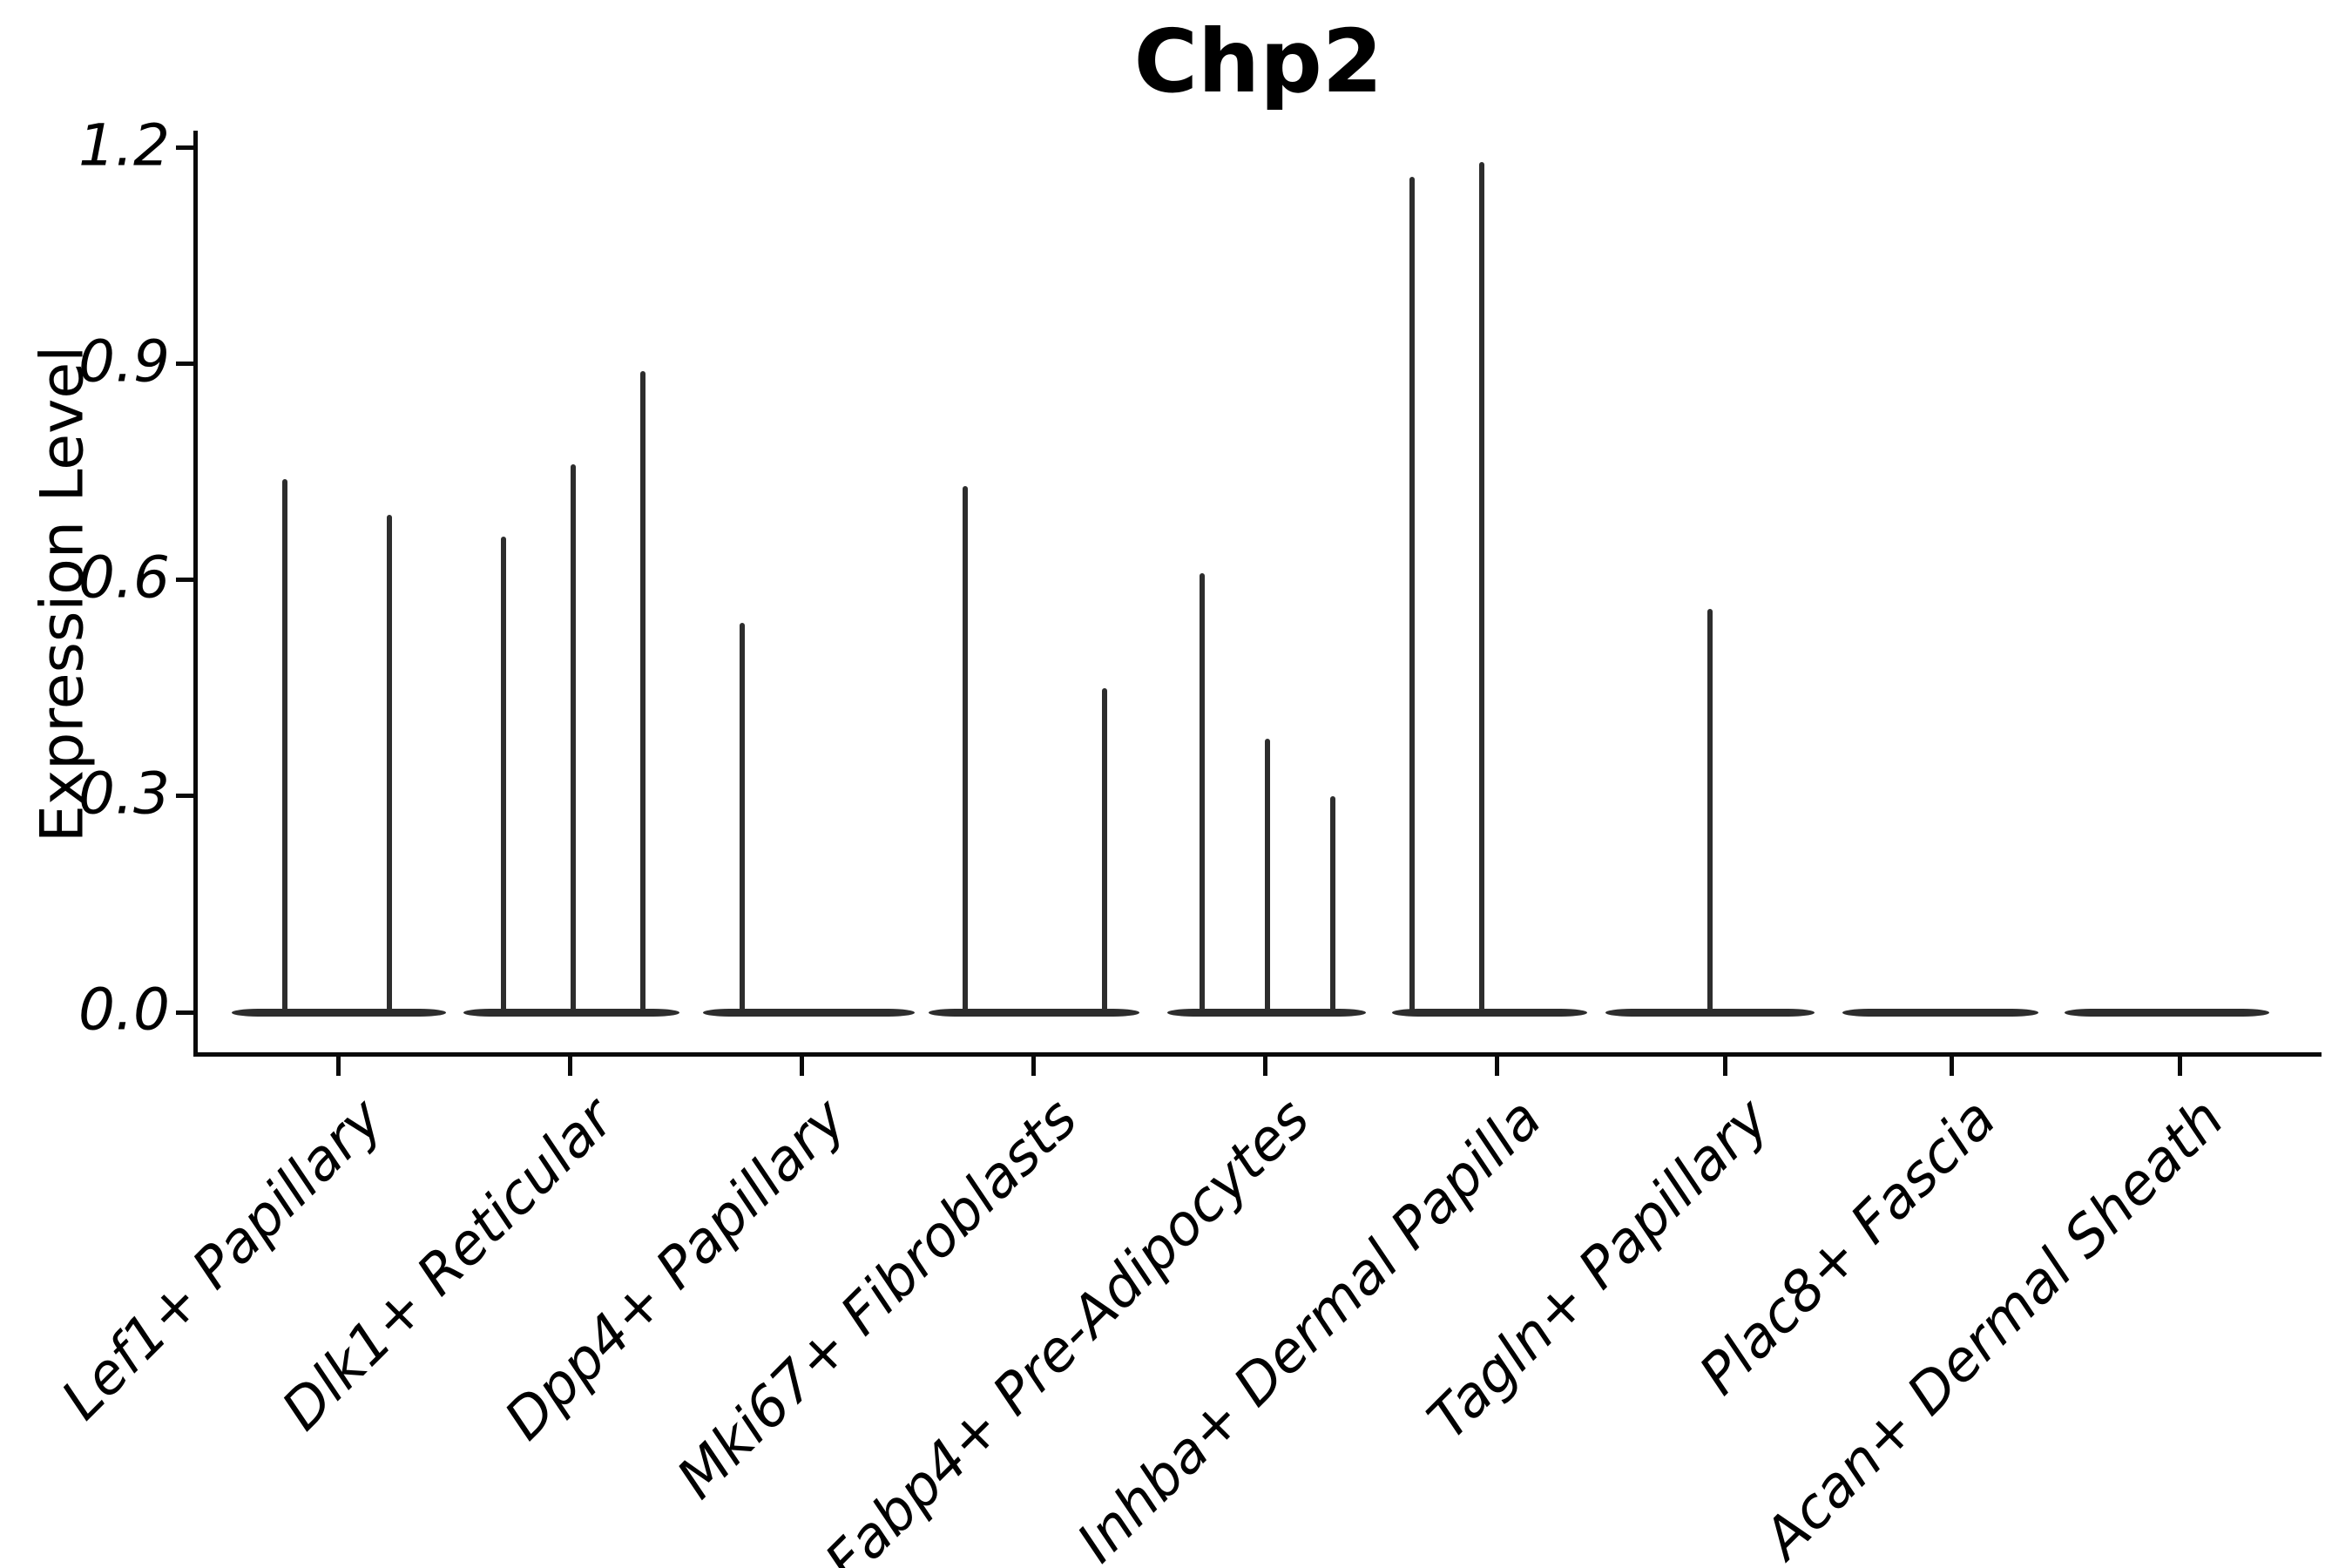 The image size is (2352, 1568). Describe the element at coordinates (1994, 1327) in the screenshot. I see `x-tick-label: Acan+ Dermal Sheath` at that location.